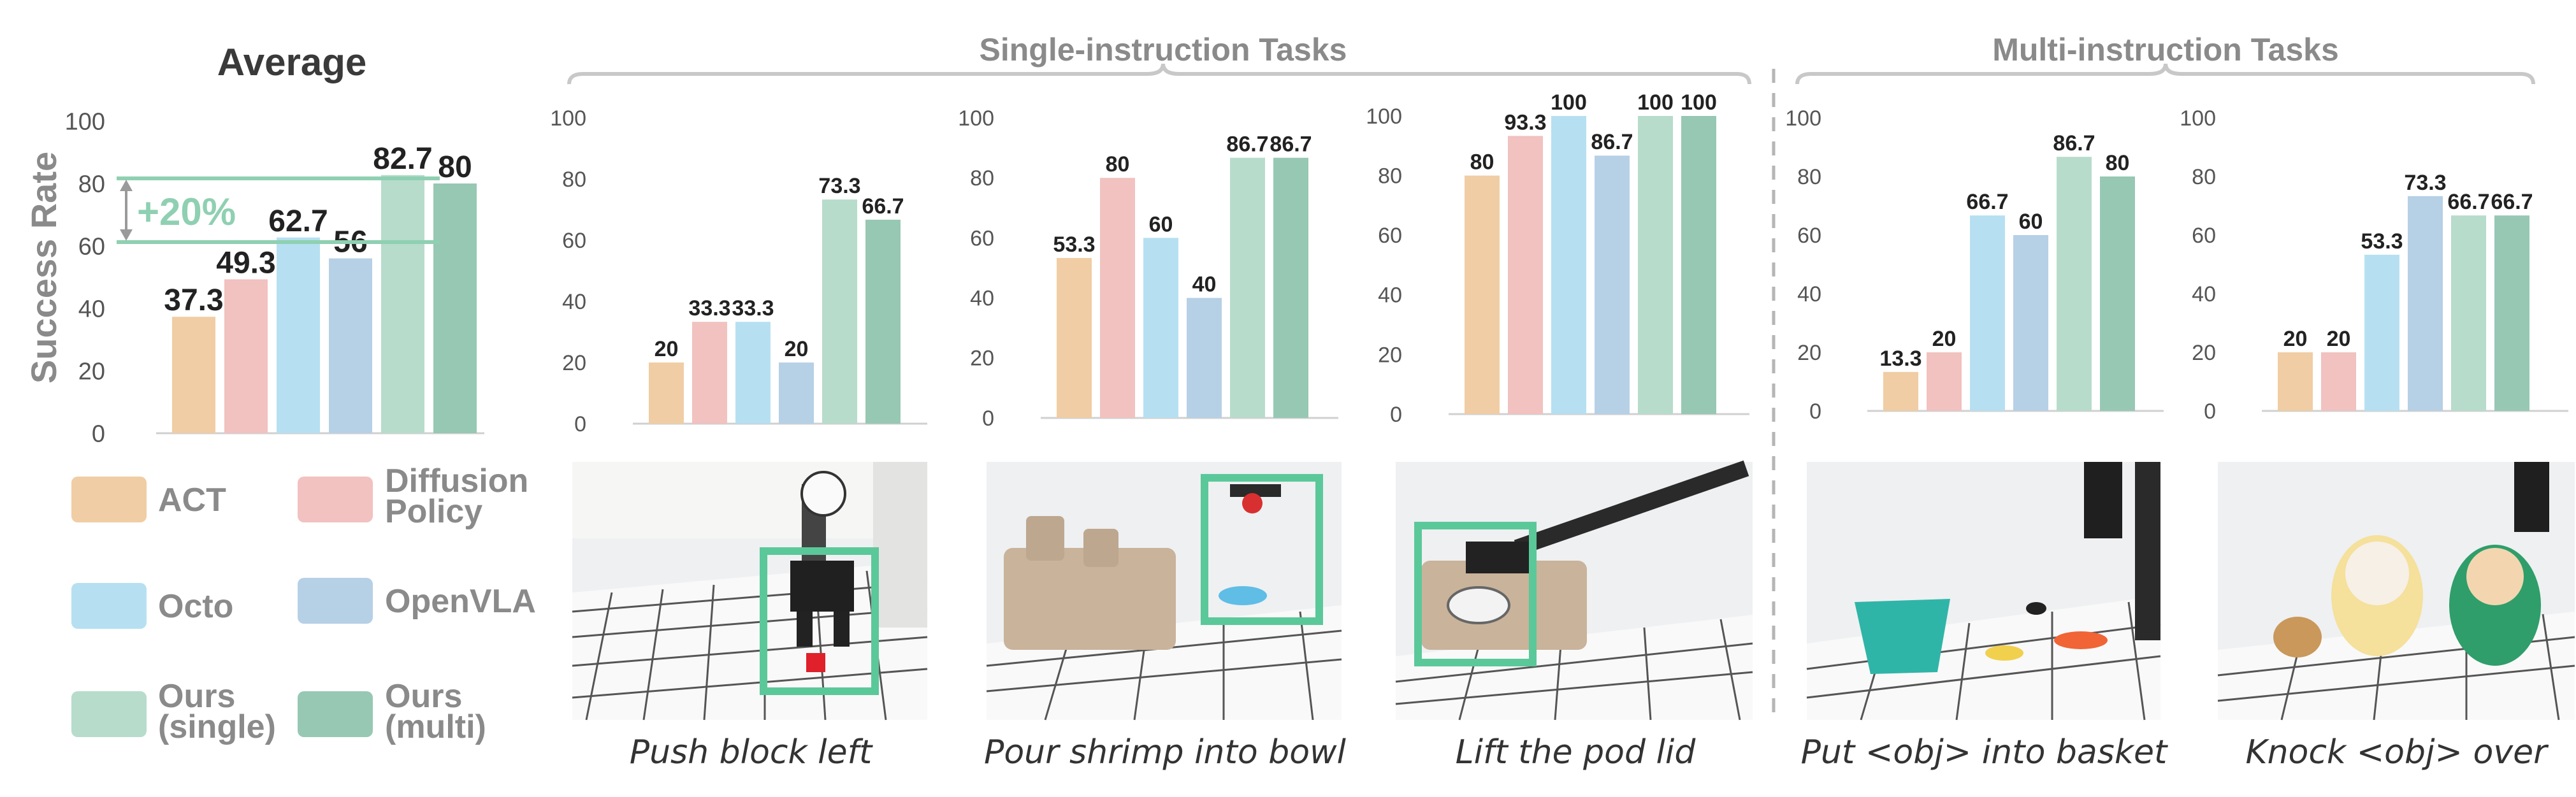 The image size is (2576, 797). I want to click on value-label-openvla: 73.3, so click(2425, 183).